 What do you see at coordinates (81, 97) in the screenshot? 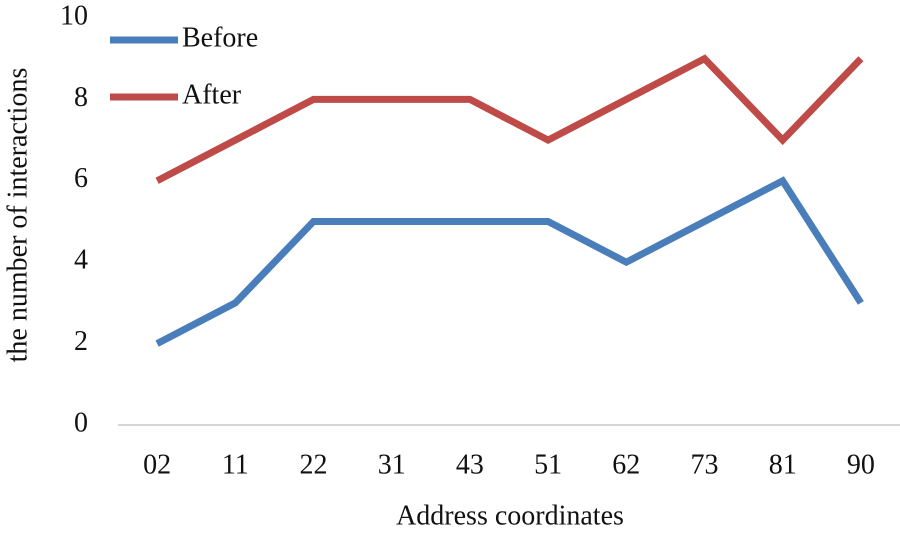
I see `y-tick-label: 8` at bounding box center [81, 97].